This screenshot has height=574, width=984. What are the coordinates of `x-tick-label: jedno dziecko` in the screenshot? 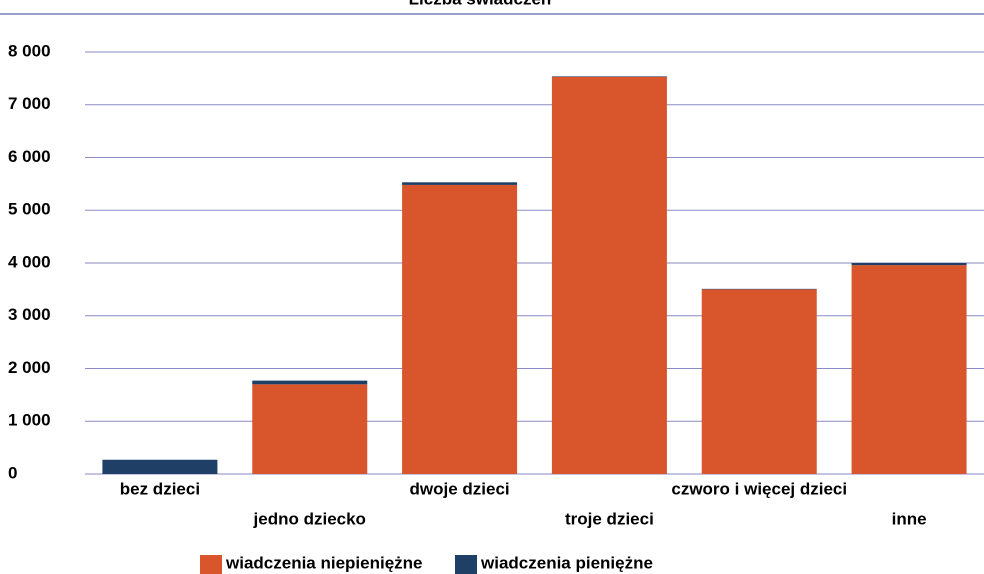 It's located at (309, 518).